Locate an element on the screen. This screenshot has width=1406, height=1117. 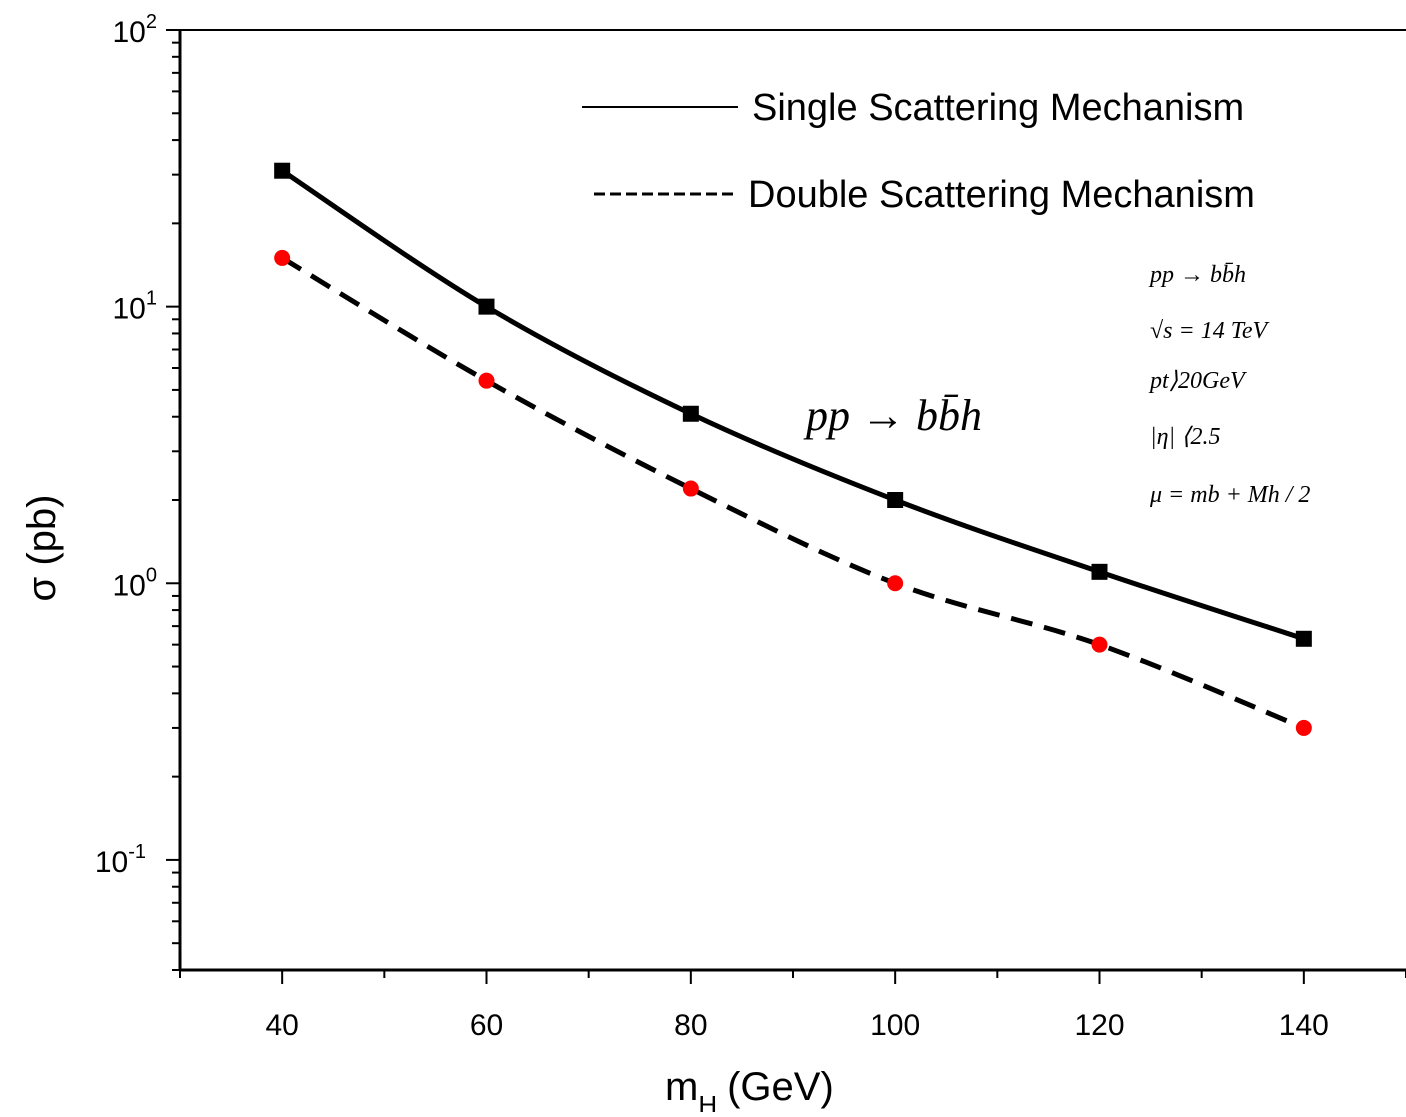
x-tick-label: 40 is located at coordinates (281, 1025).